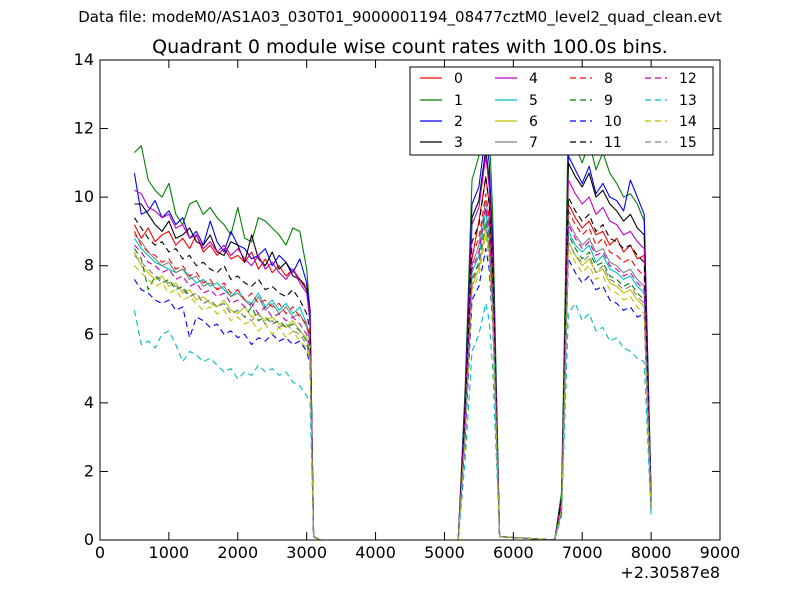 The width and height of the screenshot is (800, 600). What do you see at coordinates (458, 122) in the screenshot?
I see `legend-label: 2` at bounding box center [458, 122].